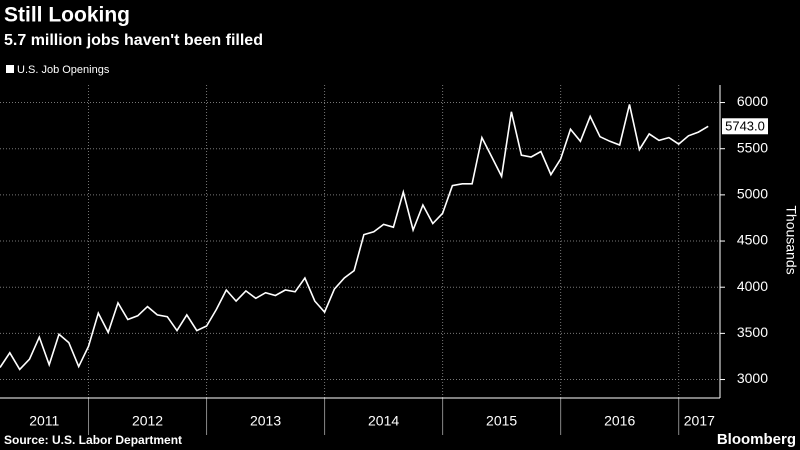 This screenshot has width=800, height=450. Describe the element at coordinates (133, 40) in the screenshot. I see `chart-subtitle: 5.7 million jobs haven't been filled` at that location.